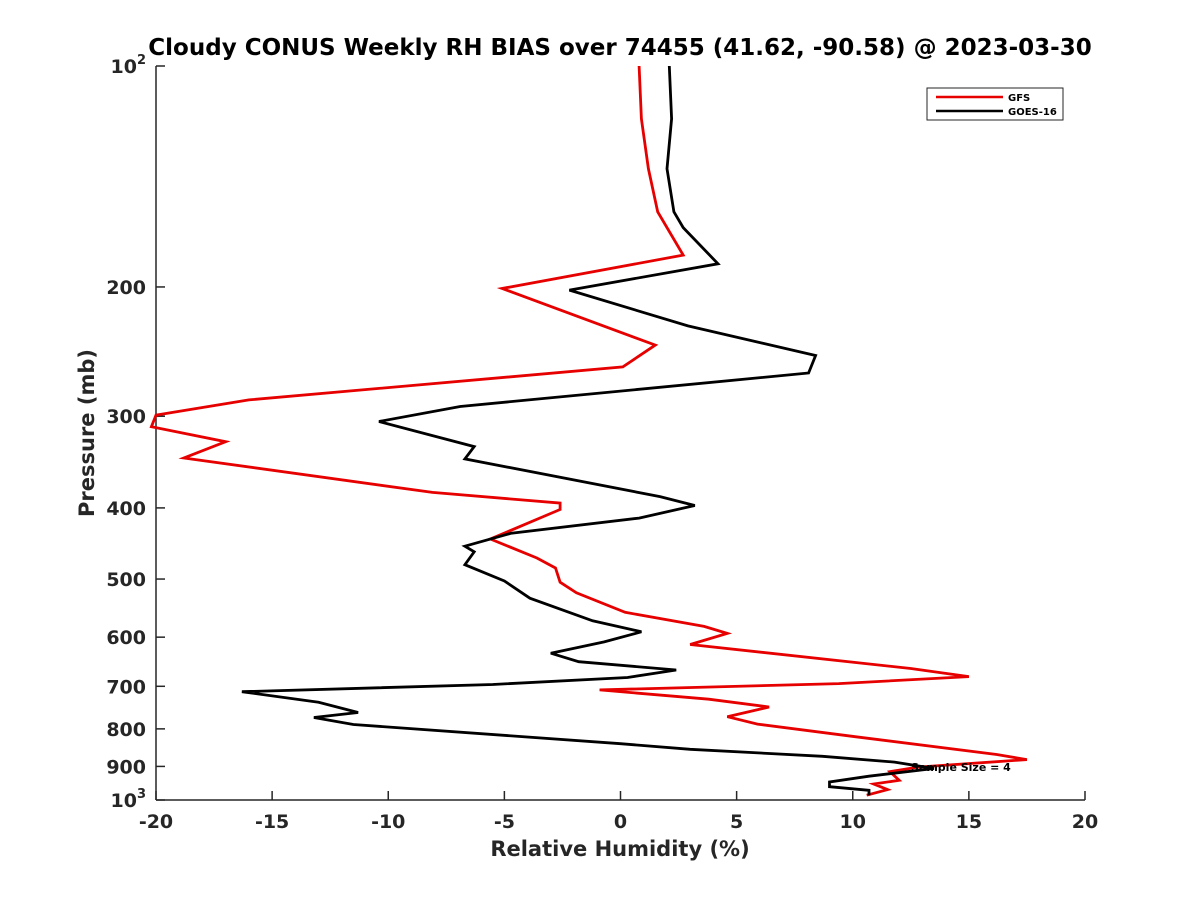  Describe the element at coordinates (126, 580) in the screenshot. I see `y-tick-label: 500` at that location.